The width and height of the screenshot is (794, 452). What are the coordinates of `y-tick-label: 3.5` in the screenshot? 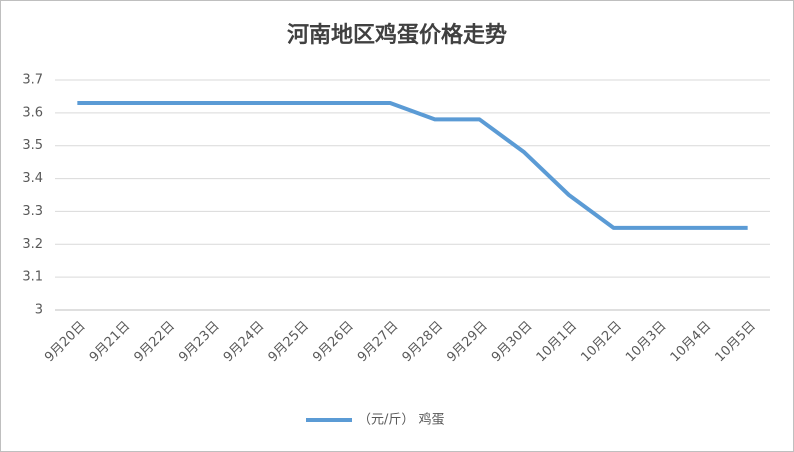 It's located at (32, 145).